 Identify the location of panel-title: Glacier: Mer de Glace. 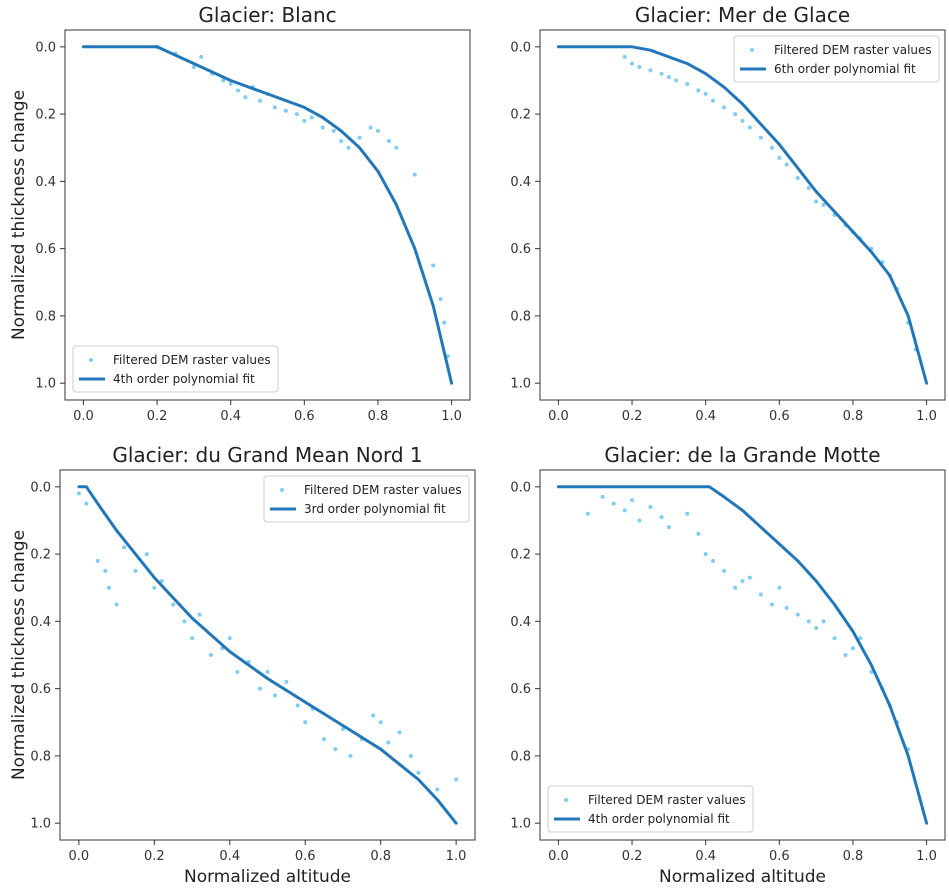
(742, 15).